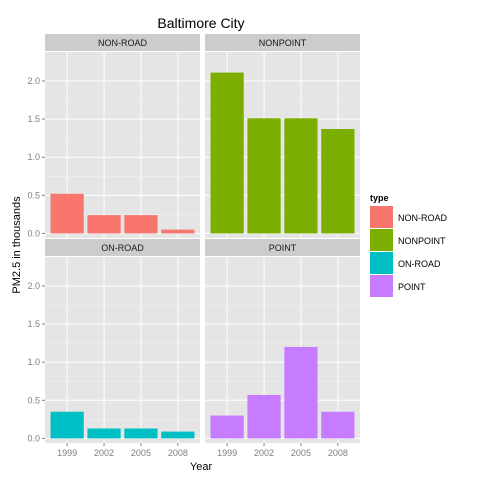 The width and height of the screenshot is (480, 480). I want to click on facet-strip-label: NONPOINT, so click(283, 43).